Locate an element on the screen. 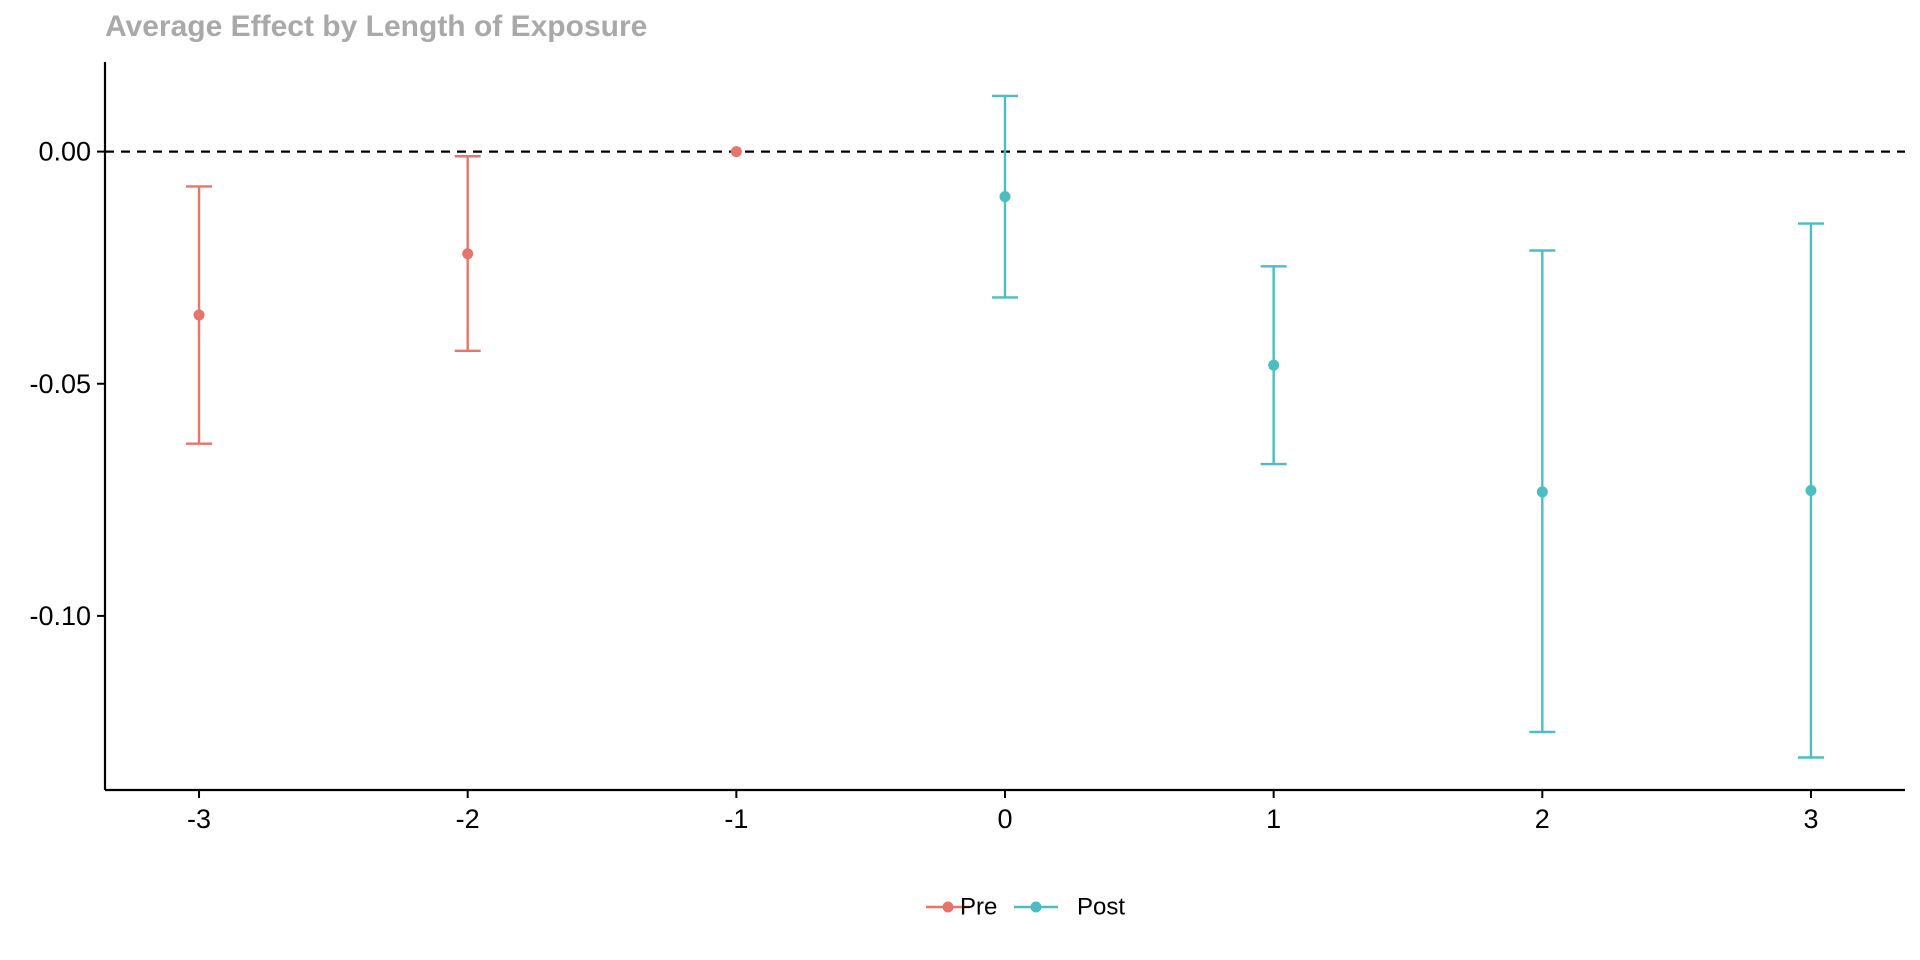 This screenshot has height=960, width=1920. x-tick-label: 2 is located at coordinates (1542, 819).